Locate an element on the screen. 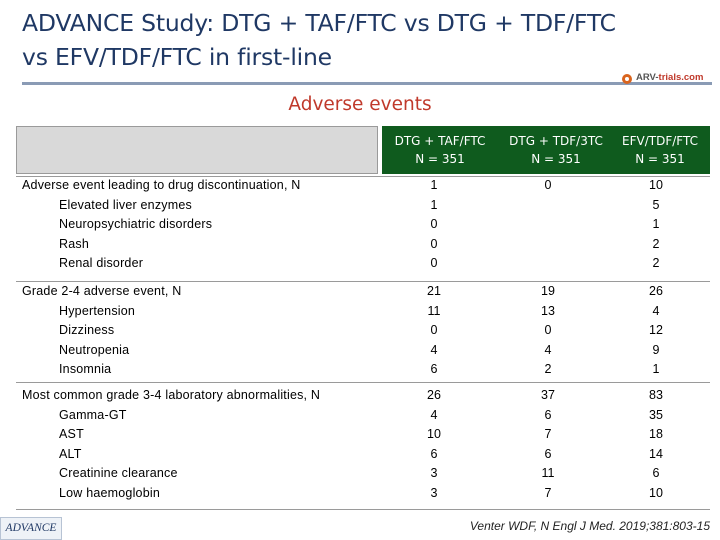 The height and width of the screenshot is (540, 720). table-row: Neuropsychiatric disorders 0 1 is located at coordinates (363, 227).